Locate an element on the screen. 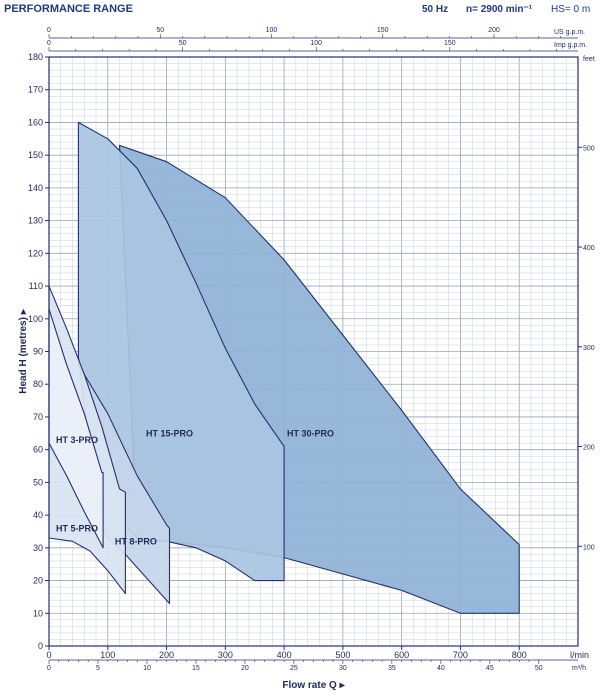 The height and width of the screenshot is (700, 609). x-tick-label-m3h: 45 is located at coordinates (490, 668).